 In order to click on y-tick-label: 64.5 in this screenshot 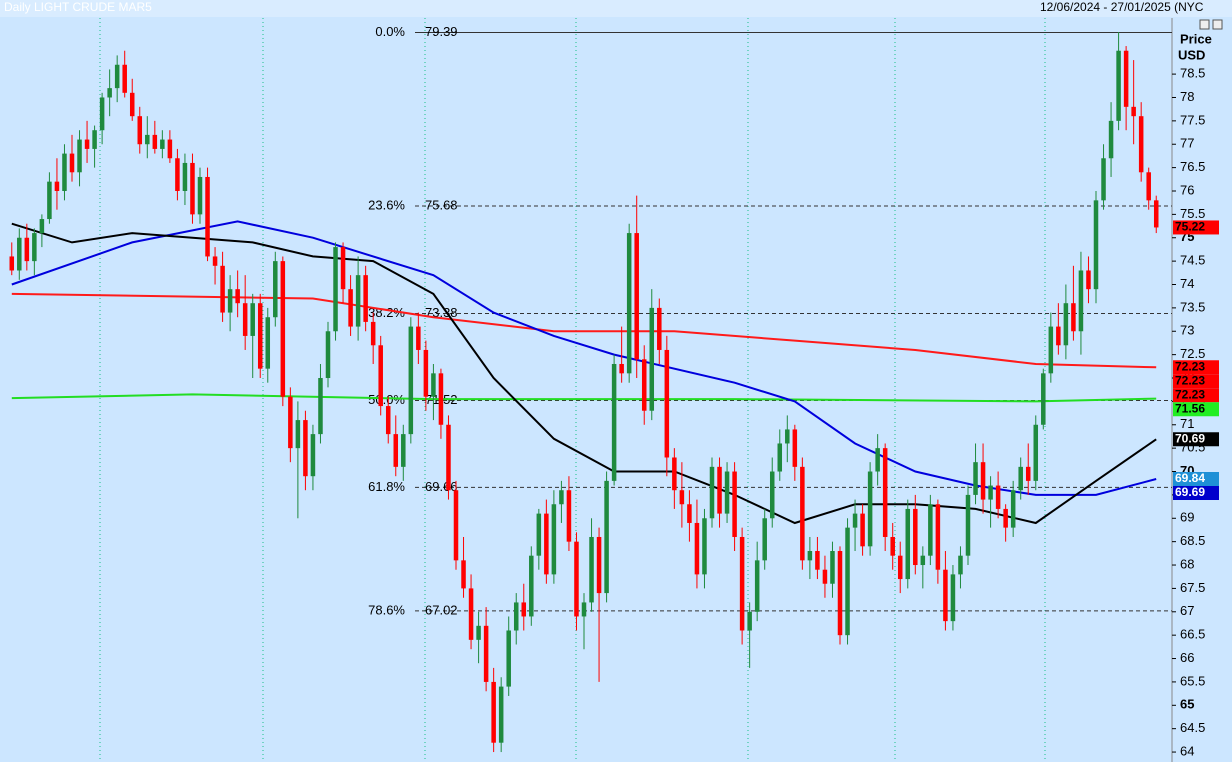, I will do `click(1192, 727)`.